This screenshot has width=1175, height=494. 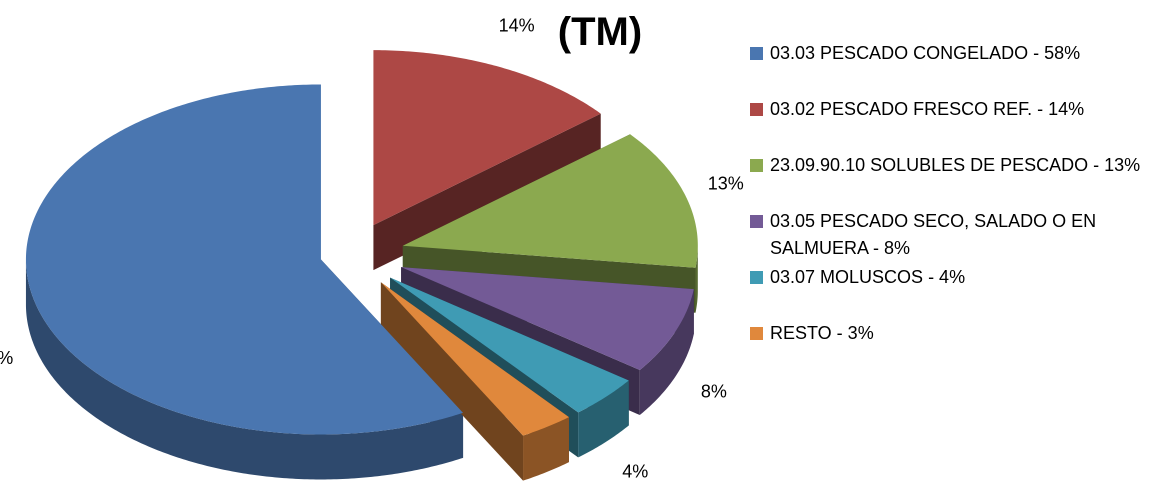 What do you see at coordinates (960, 124) in the screenshot?
I see `legend-item: 03.02 PESCADO FRESCO REF. - 14%` at bounding box center [960, 124].